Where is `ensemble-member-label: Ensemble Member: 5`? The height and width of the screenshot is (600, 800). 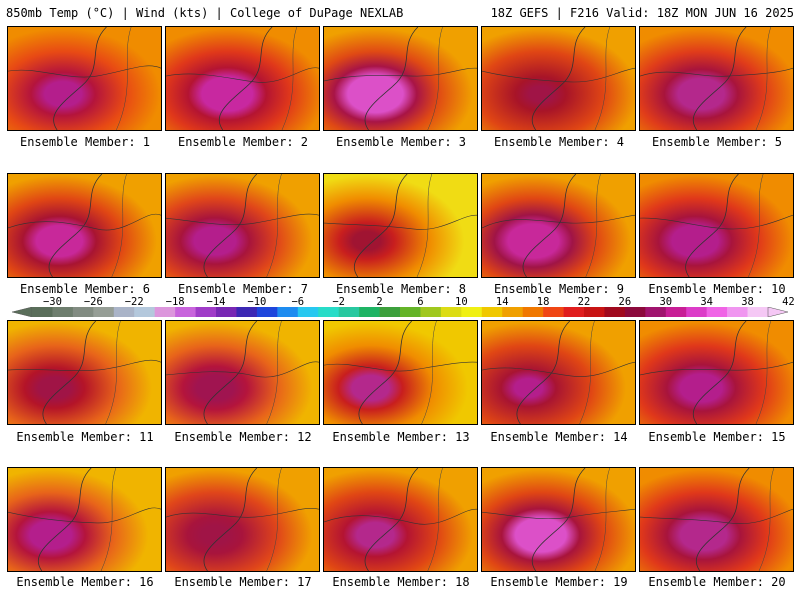 ensemble-member-label: Ensemble Member: 5 is located at coordinates (717, 142).